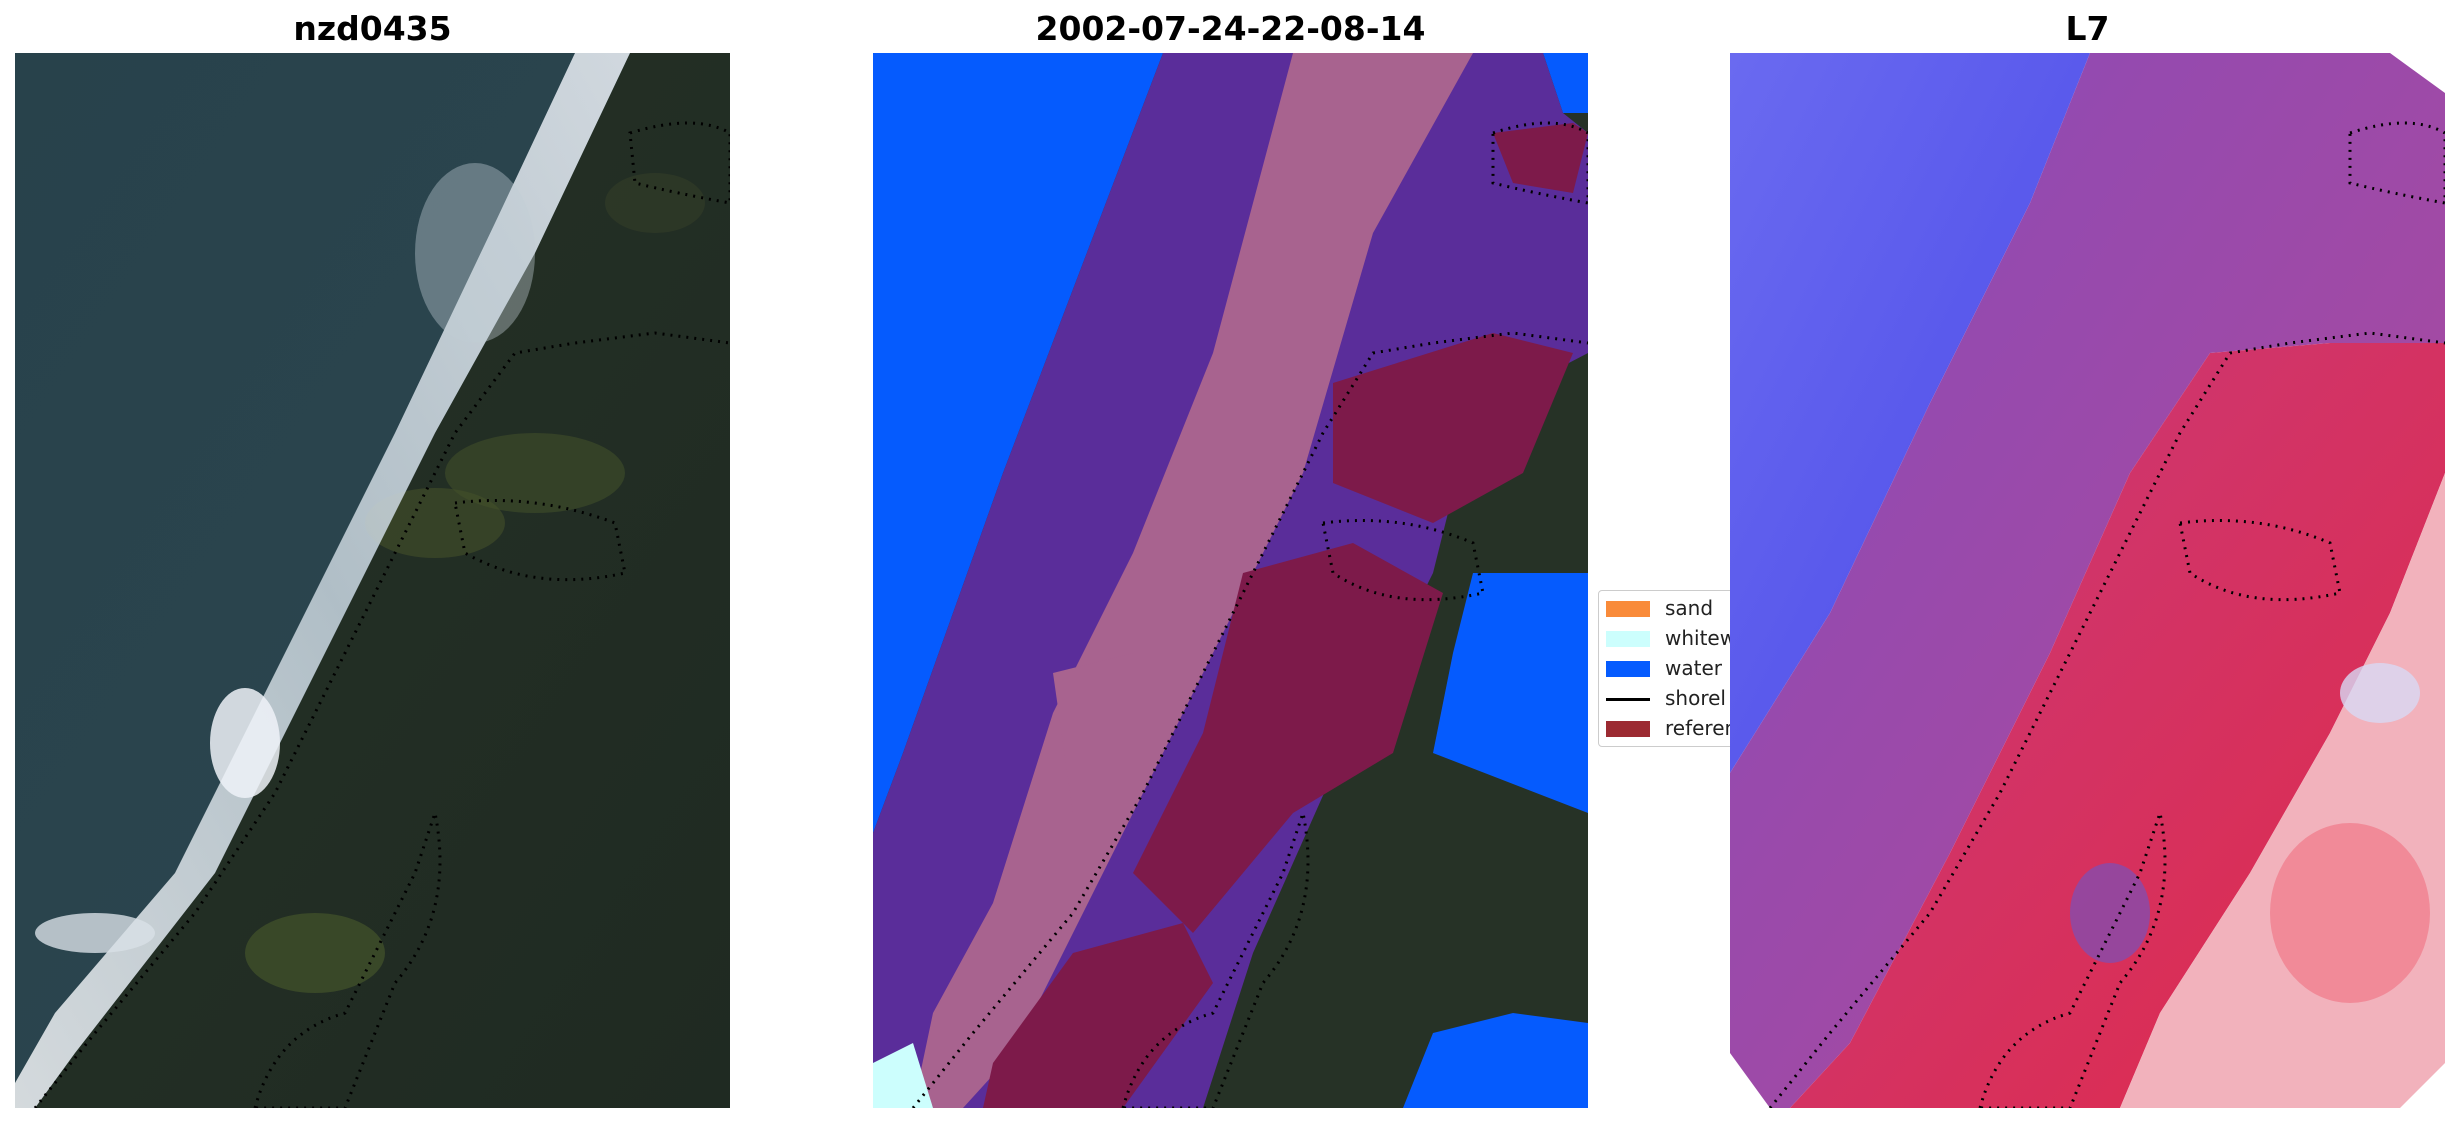 The image size is (2460, 1123). Describe the element at coordinates (1628, 669) in the screenshot. I see `legend-swatch-water` at that location.